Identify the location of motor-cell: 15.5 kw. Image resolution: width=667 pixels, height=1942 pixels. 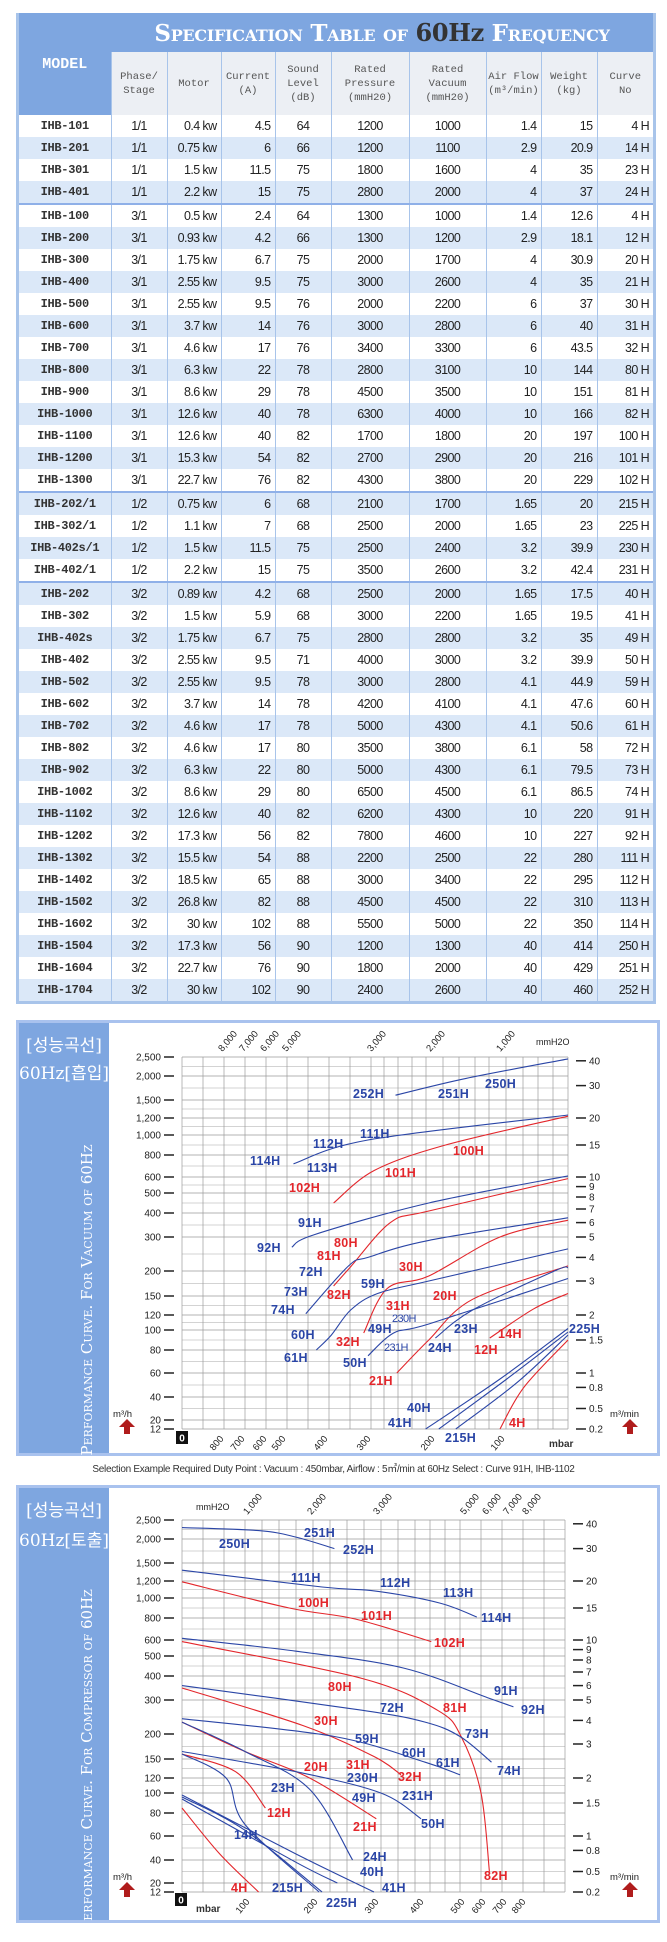
(193, 858).